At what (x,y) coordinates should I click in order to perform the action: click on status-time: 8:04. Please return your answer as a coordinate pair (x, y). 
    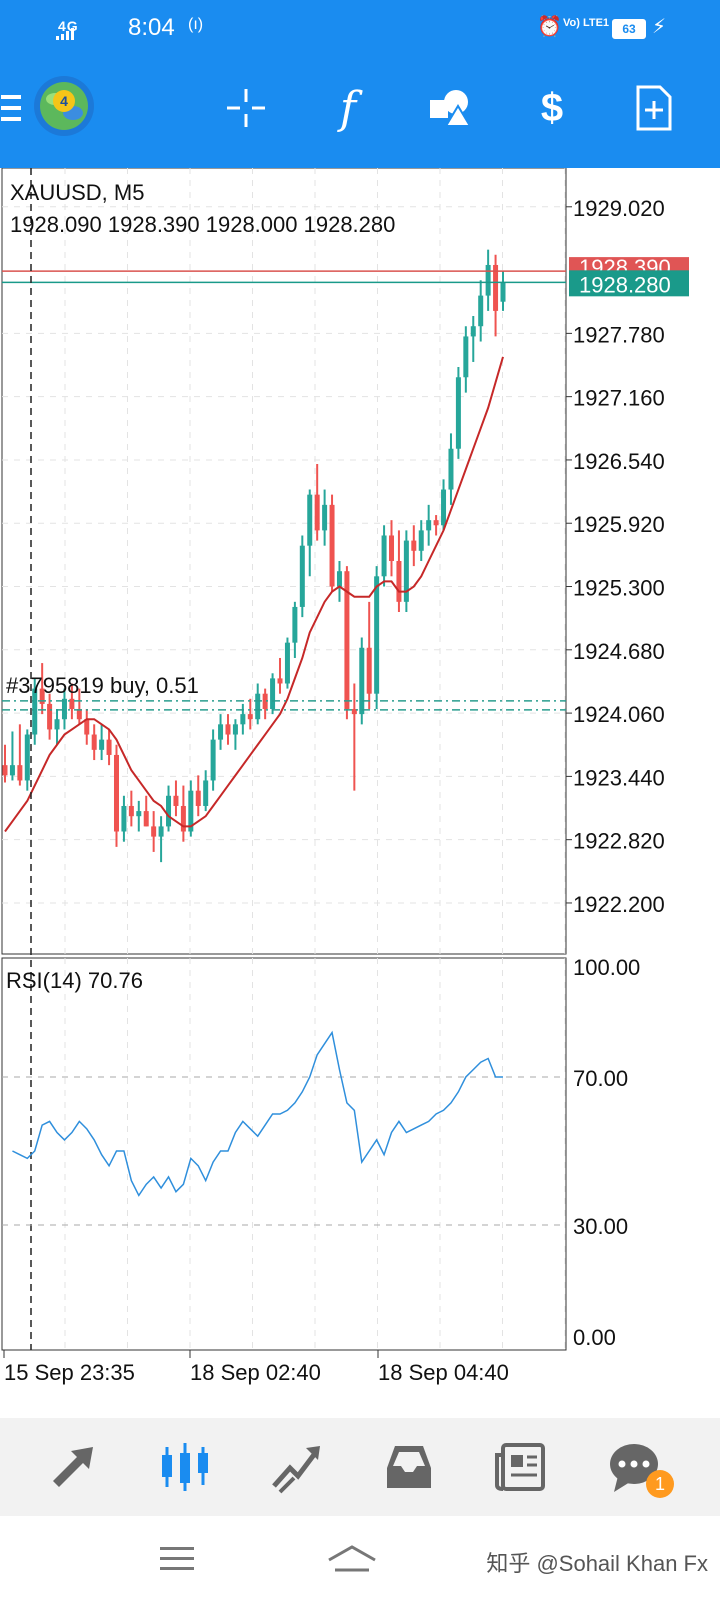
    Looking at the image, I should click on (151, 27).